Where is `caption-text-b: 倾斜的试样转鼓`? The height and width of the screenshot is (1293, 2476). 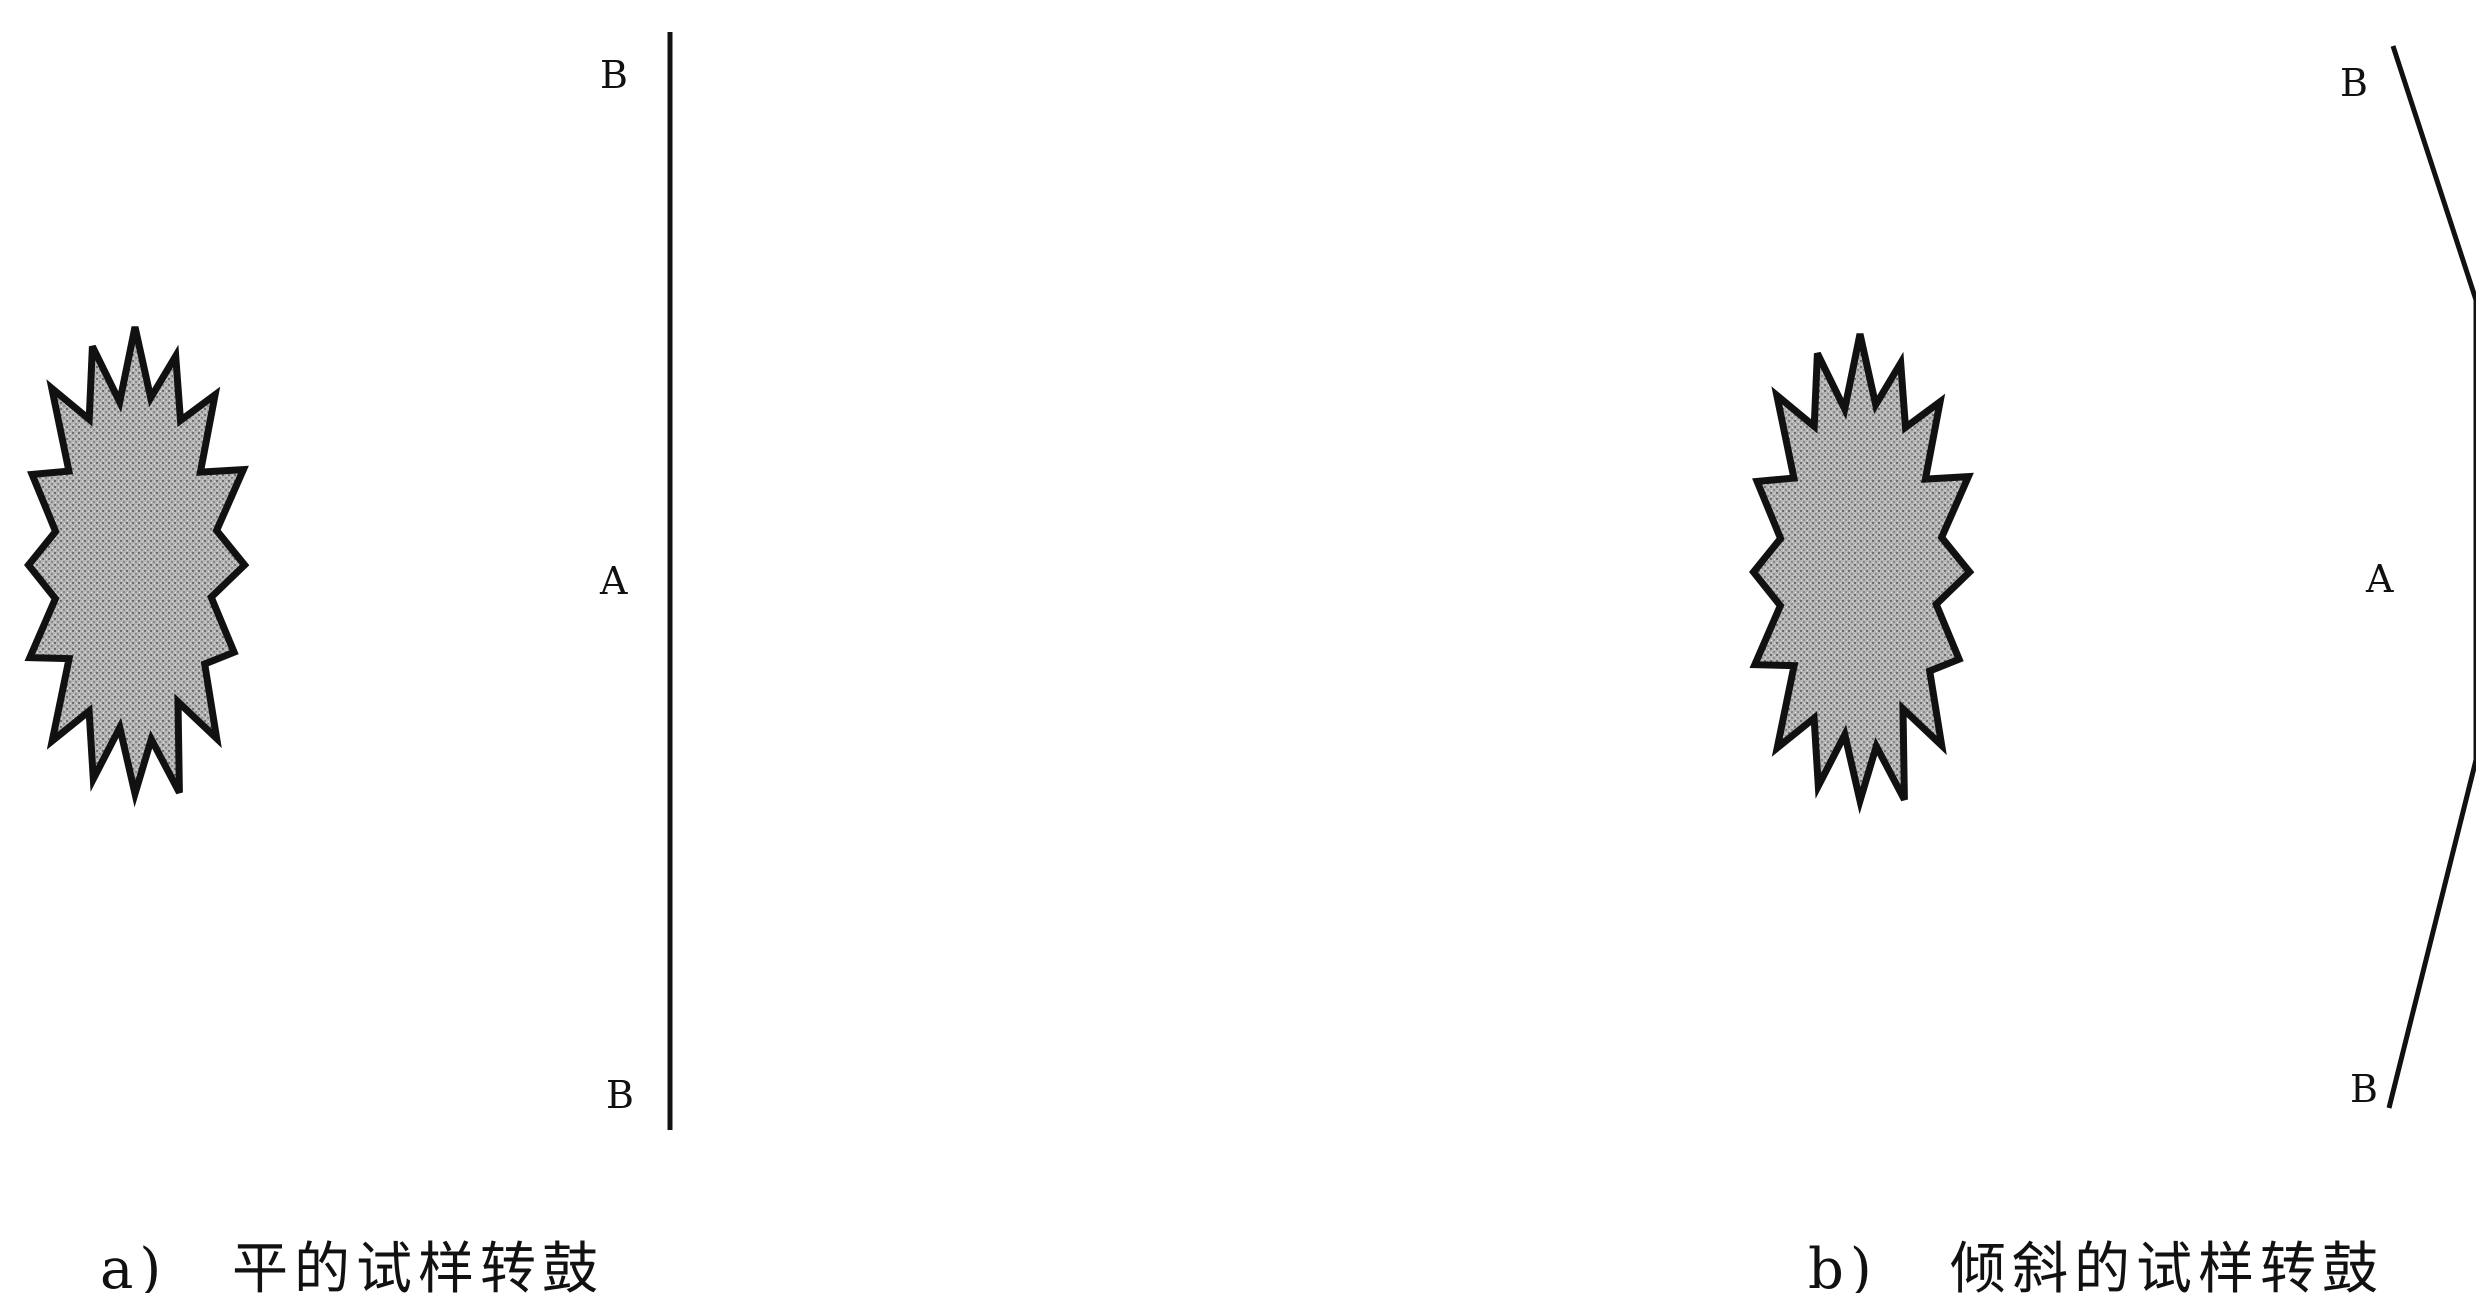 caption-text-b: 倾斜的试样转鼓 is located at coordinates (2167, 1265).